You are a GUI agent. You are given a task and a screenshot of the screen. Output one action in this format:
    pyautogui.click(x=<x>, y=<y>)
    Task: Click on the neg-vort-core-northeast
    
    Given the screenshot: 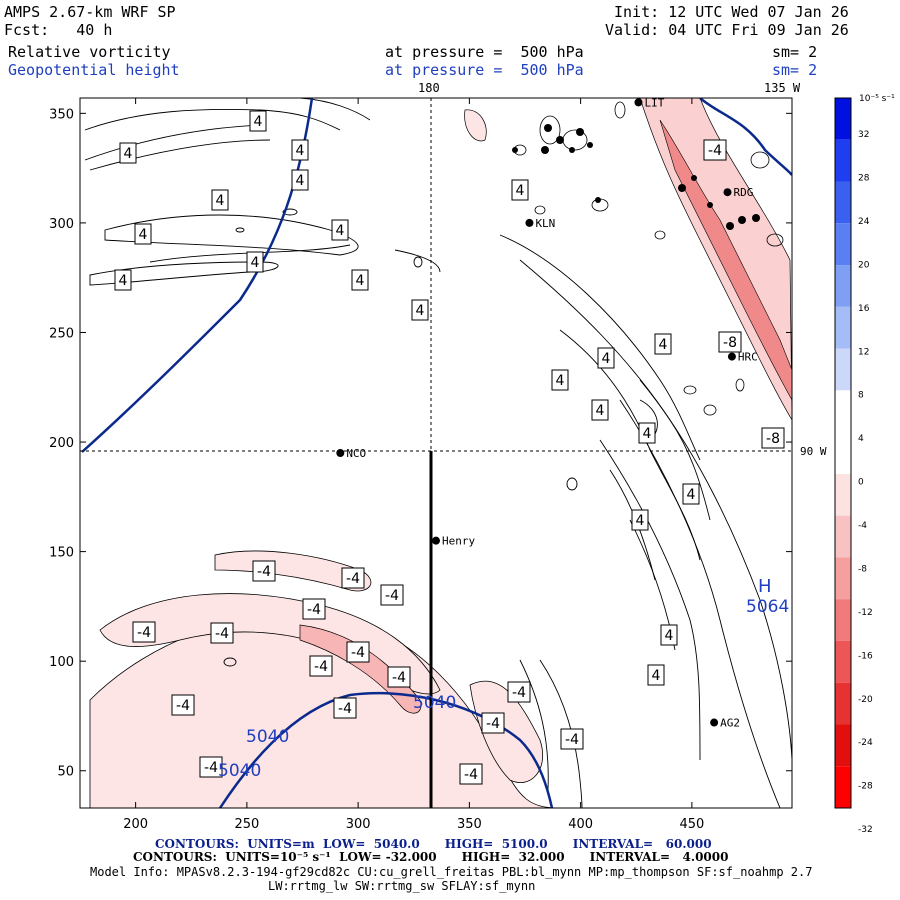 What is the action you would take?
    pyautogui.click(x=725, y=260)
    